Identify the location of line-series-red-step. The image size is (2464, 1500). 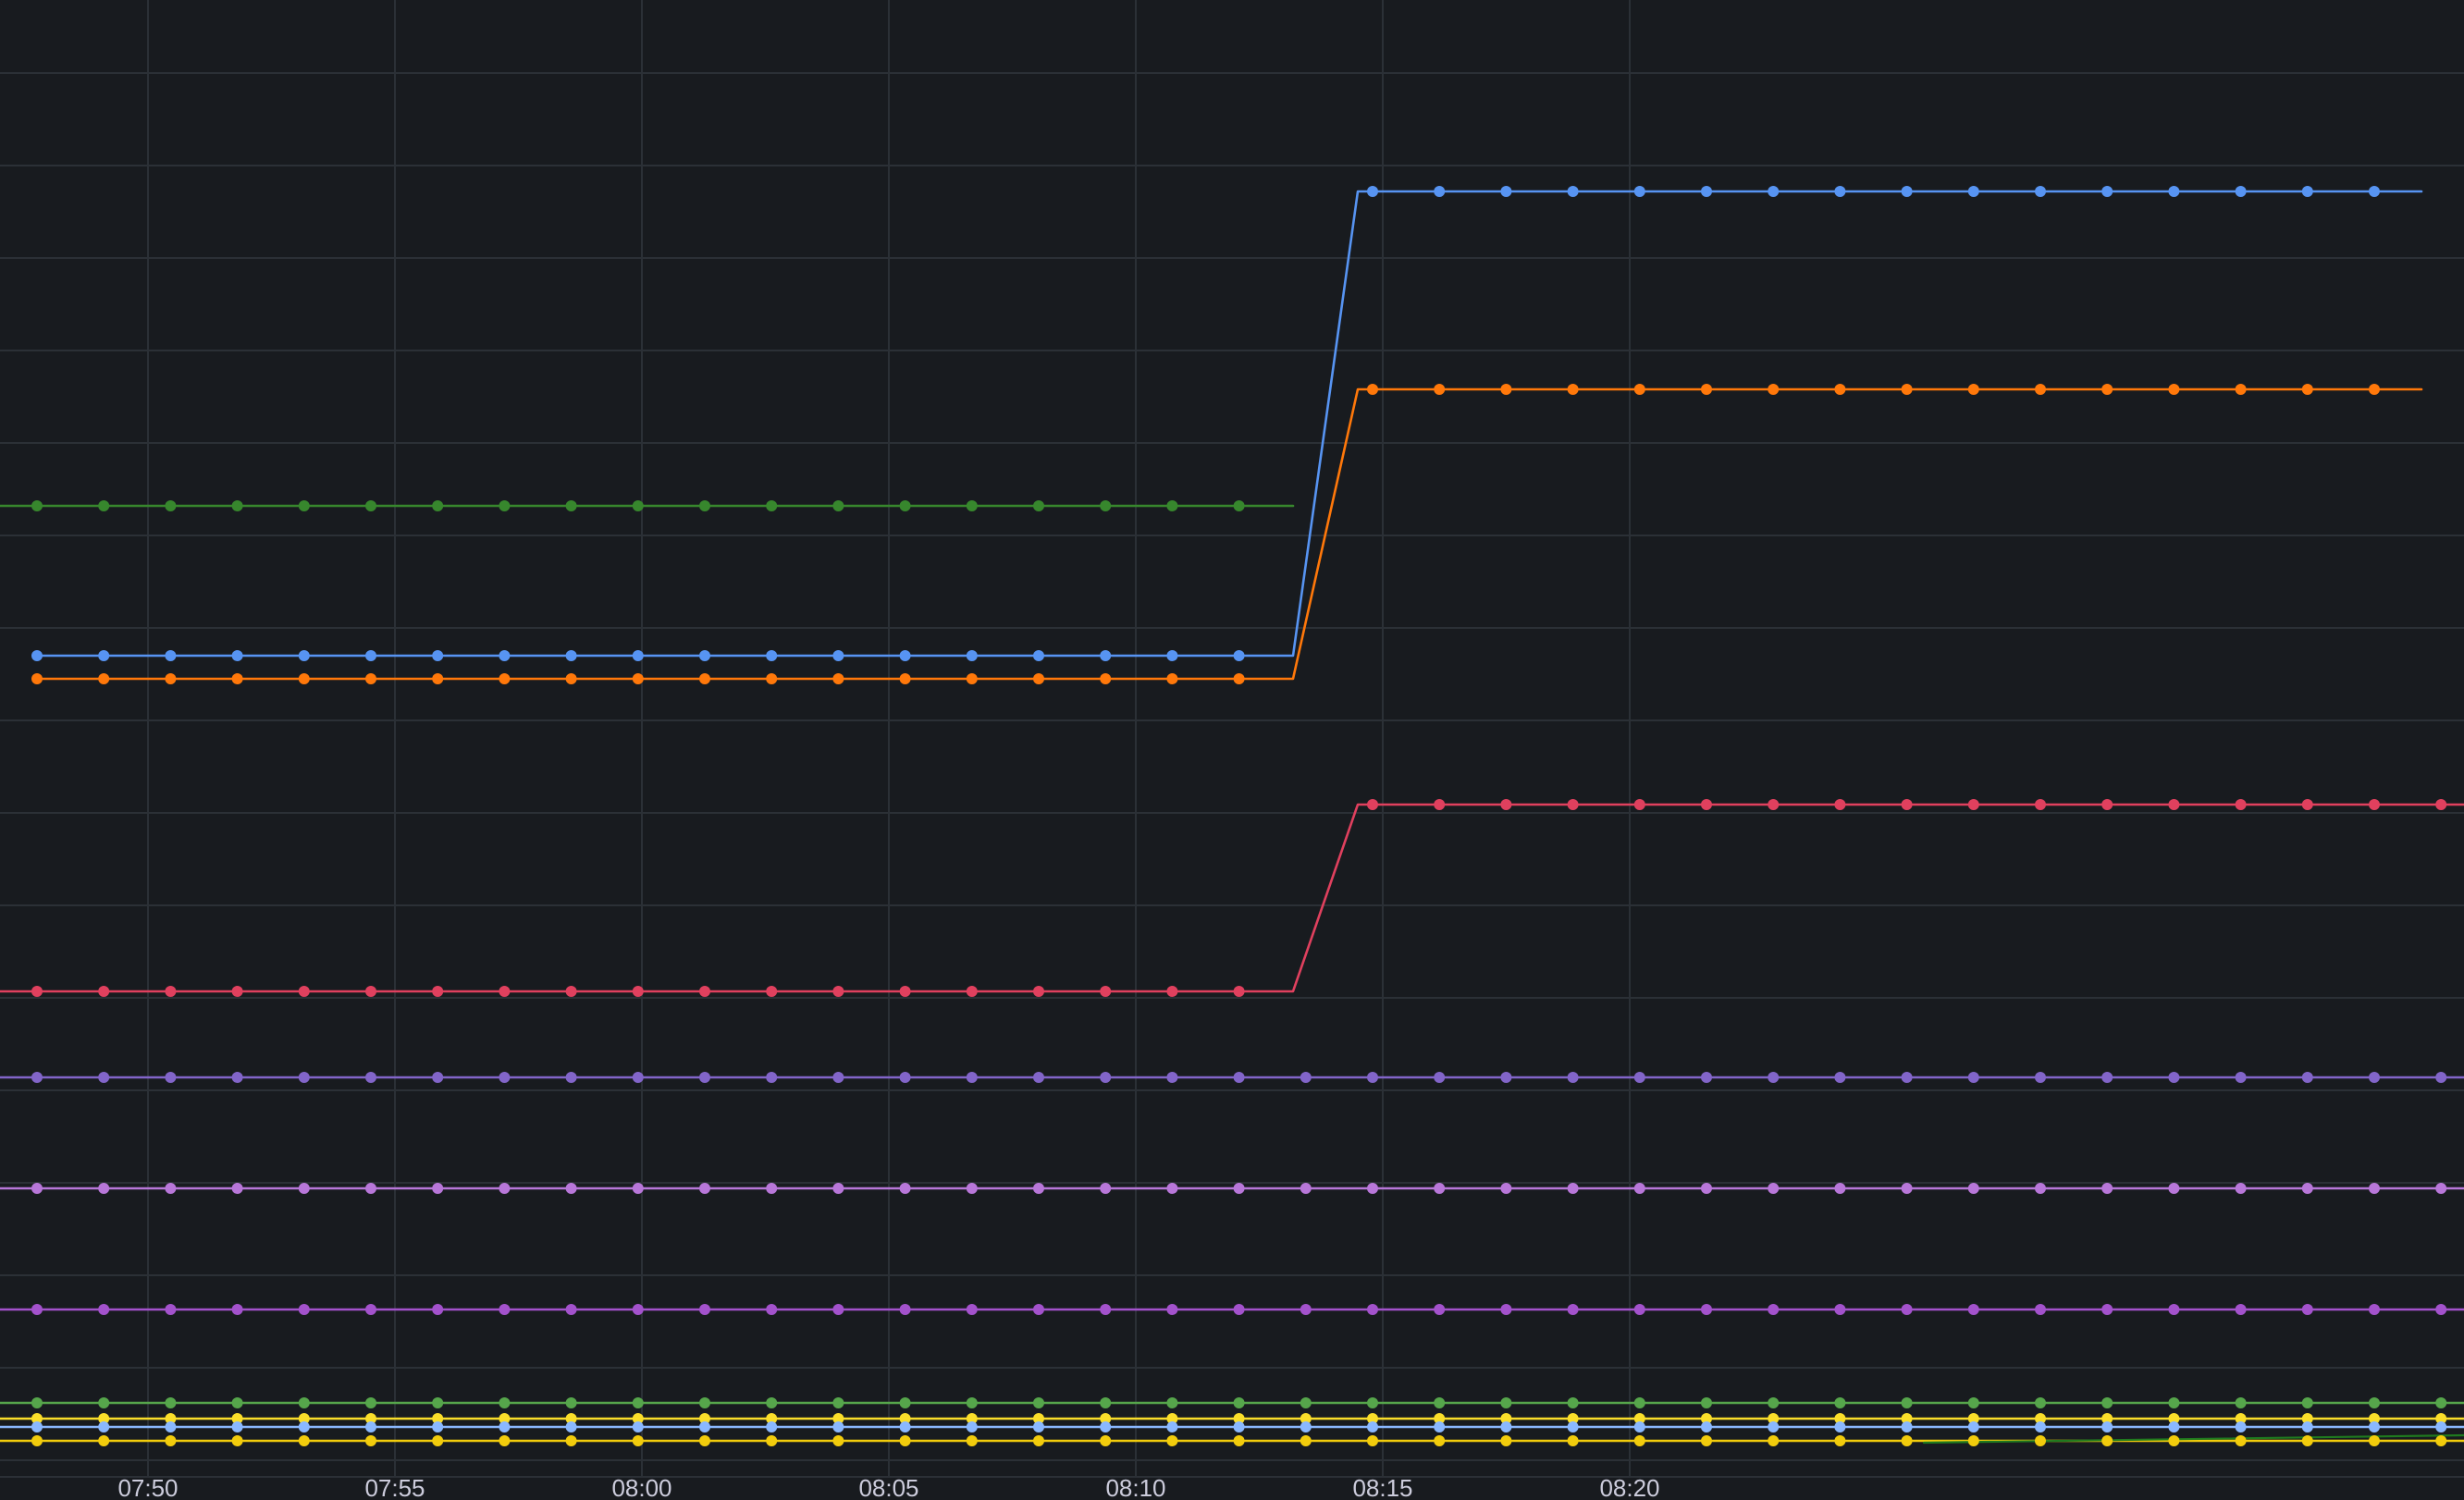
(1232, 898).